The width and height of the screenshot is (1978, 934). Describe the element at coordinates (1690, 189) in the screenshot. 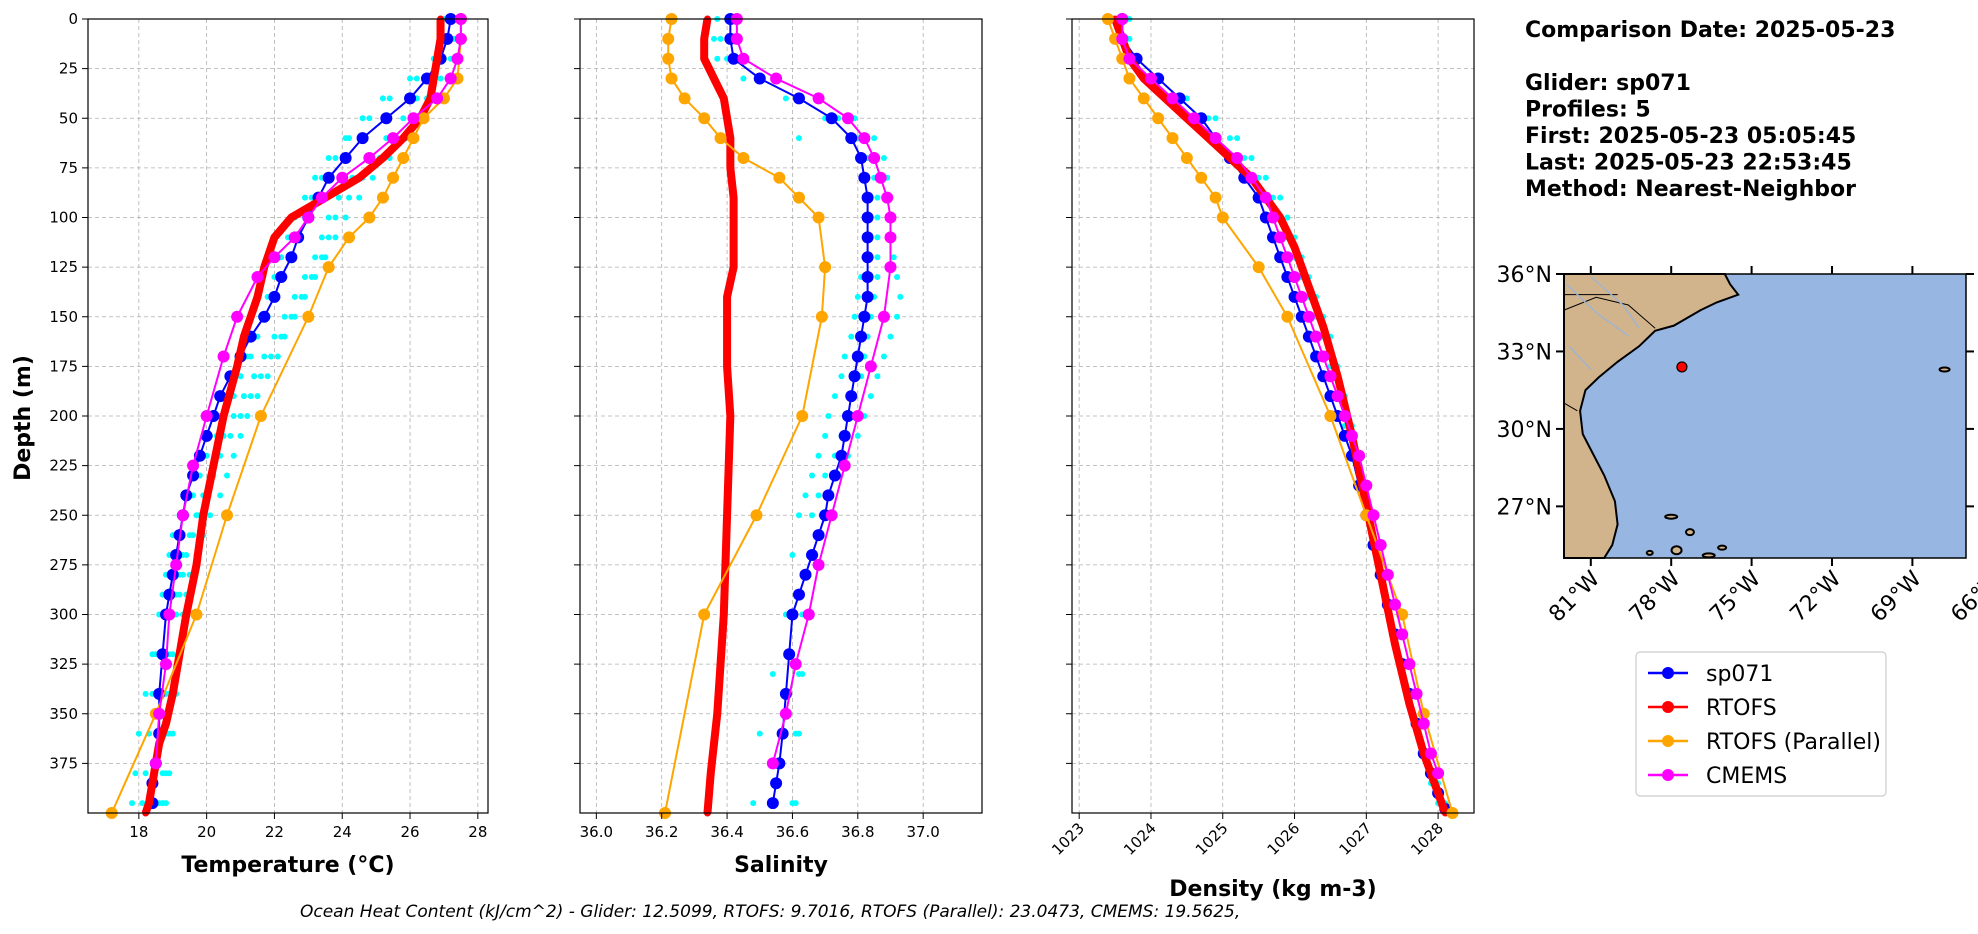

I see `info-line: Method: Nearest-Neighbor` at that location.